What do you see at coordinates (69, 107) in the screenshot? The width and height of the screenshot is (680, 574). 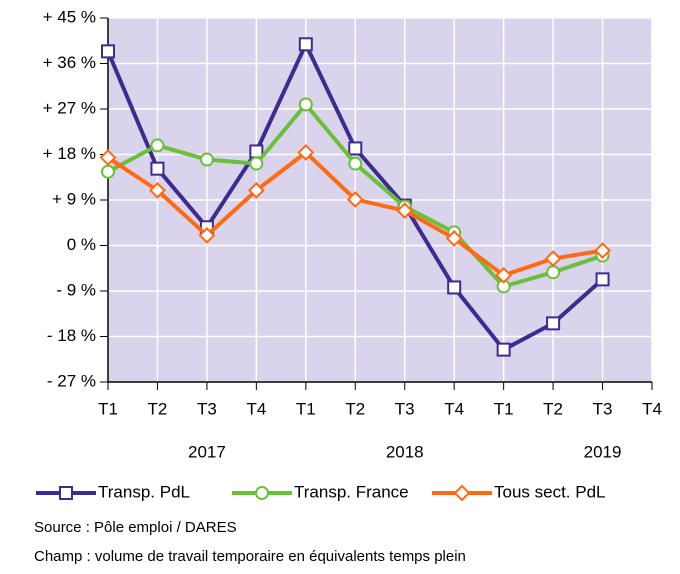 I see `y-tick-label: + 27 %` at bounding box center [69, 107].